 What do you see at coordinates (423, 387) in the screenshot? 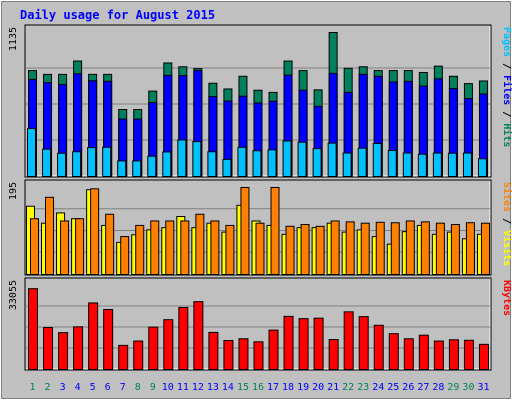
I see `x-tick-label-day: 27` at bounding box center [423, 387].